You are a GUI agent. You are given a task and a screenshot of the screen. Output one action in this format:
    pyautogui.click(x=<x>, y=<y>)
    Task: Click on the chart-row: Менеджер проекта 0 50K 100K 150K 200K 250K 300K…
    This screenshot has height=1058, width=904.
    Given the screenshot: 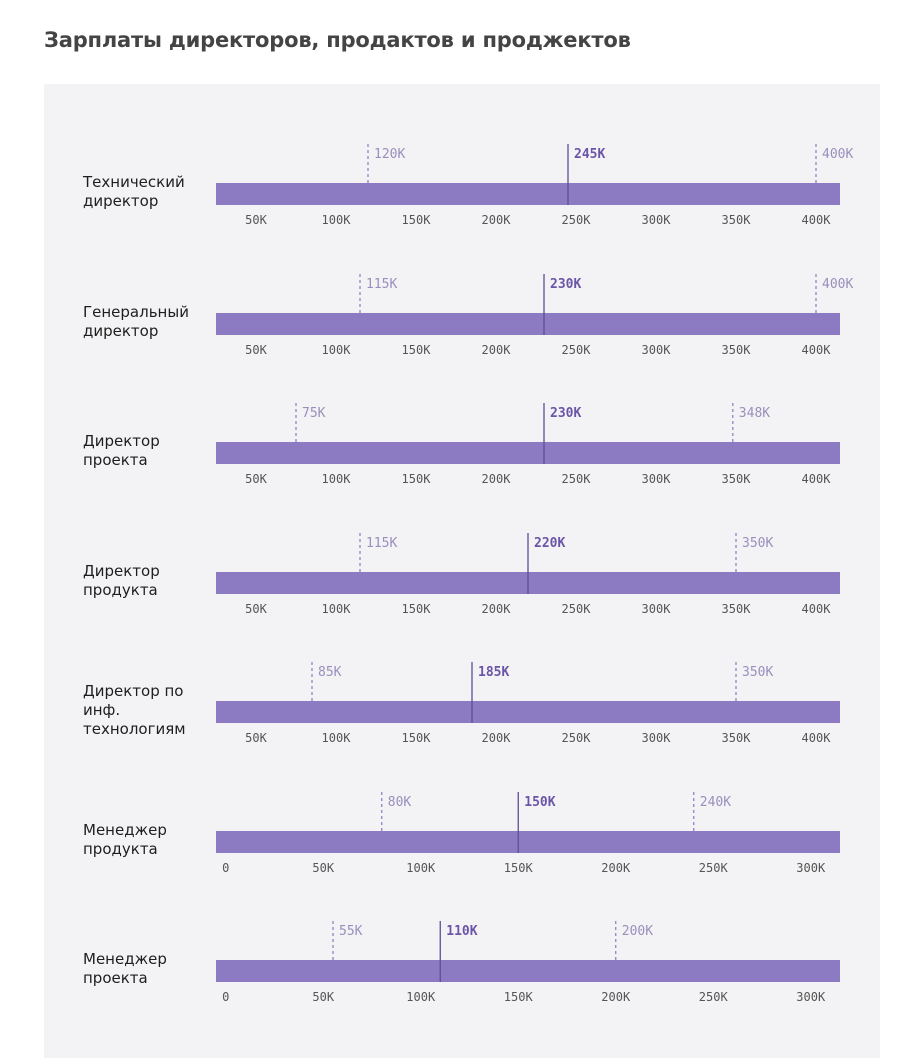 What is the action you would take?
    pyautogui.click(x=462, y=968)
    